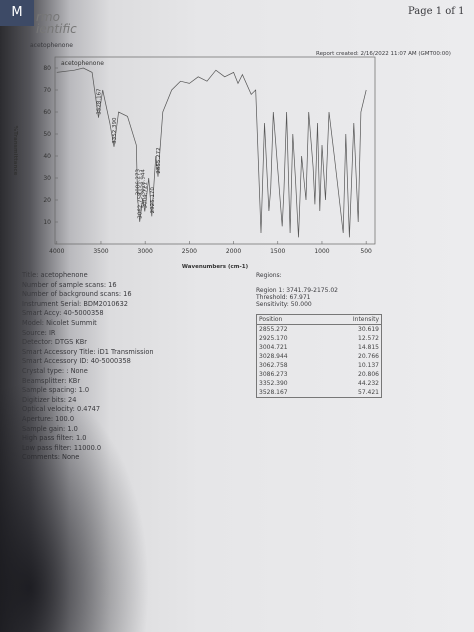  What do you see at coordinates (271, 319) in the screenshot?
I see `header-cell: Position` at bounding box center [271, 319].